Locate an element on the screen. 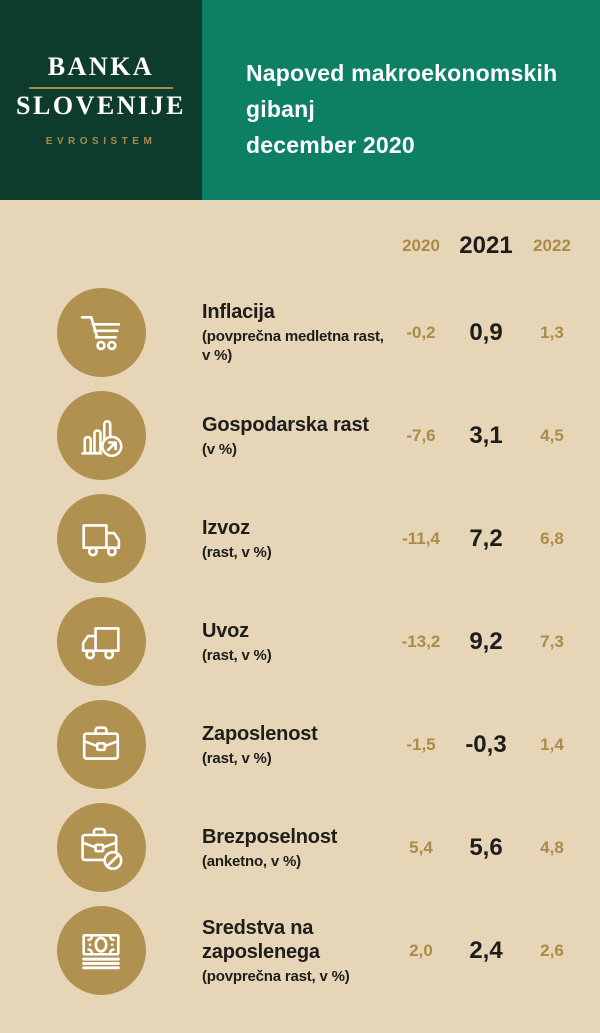  label-cell: Zaposlenost (rast, v %) is located at coordinates (294, 745).